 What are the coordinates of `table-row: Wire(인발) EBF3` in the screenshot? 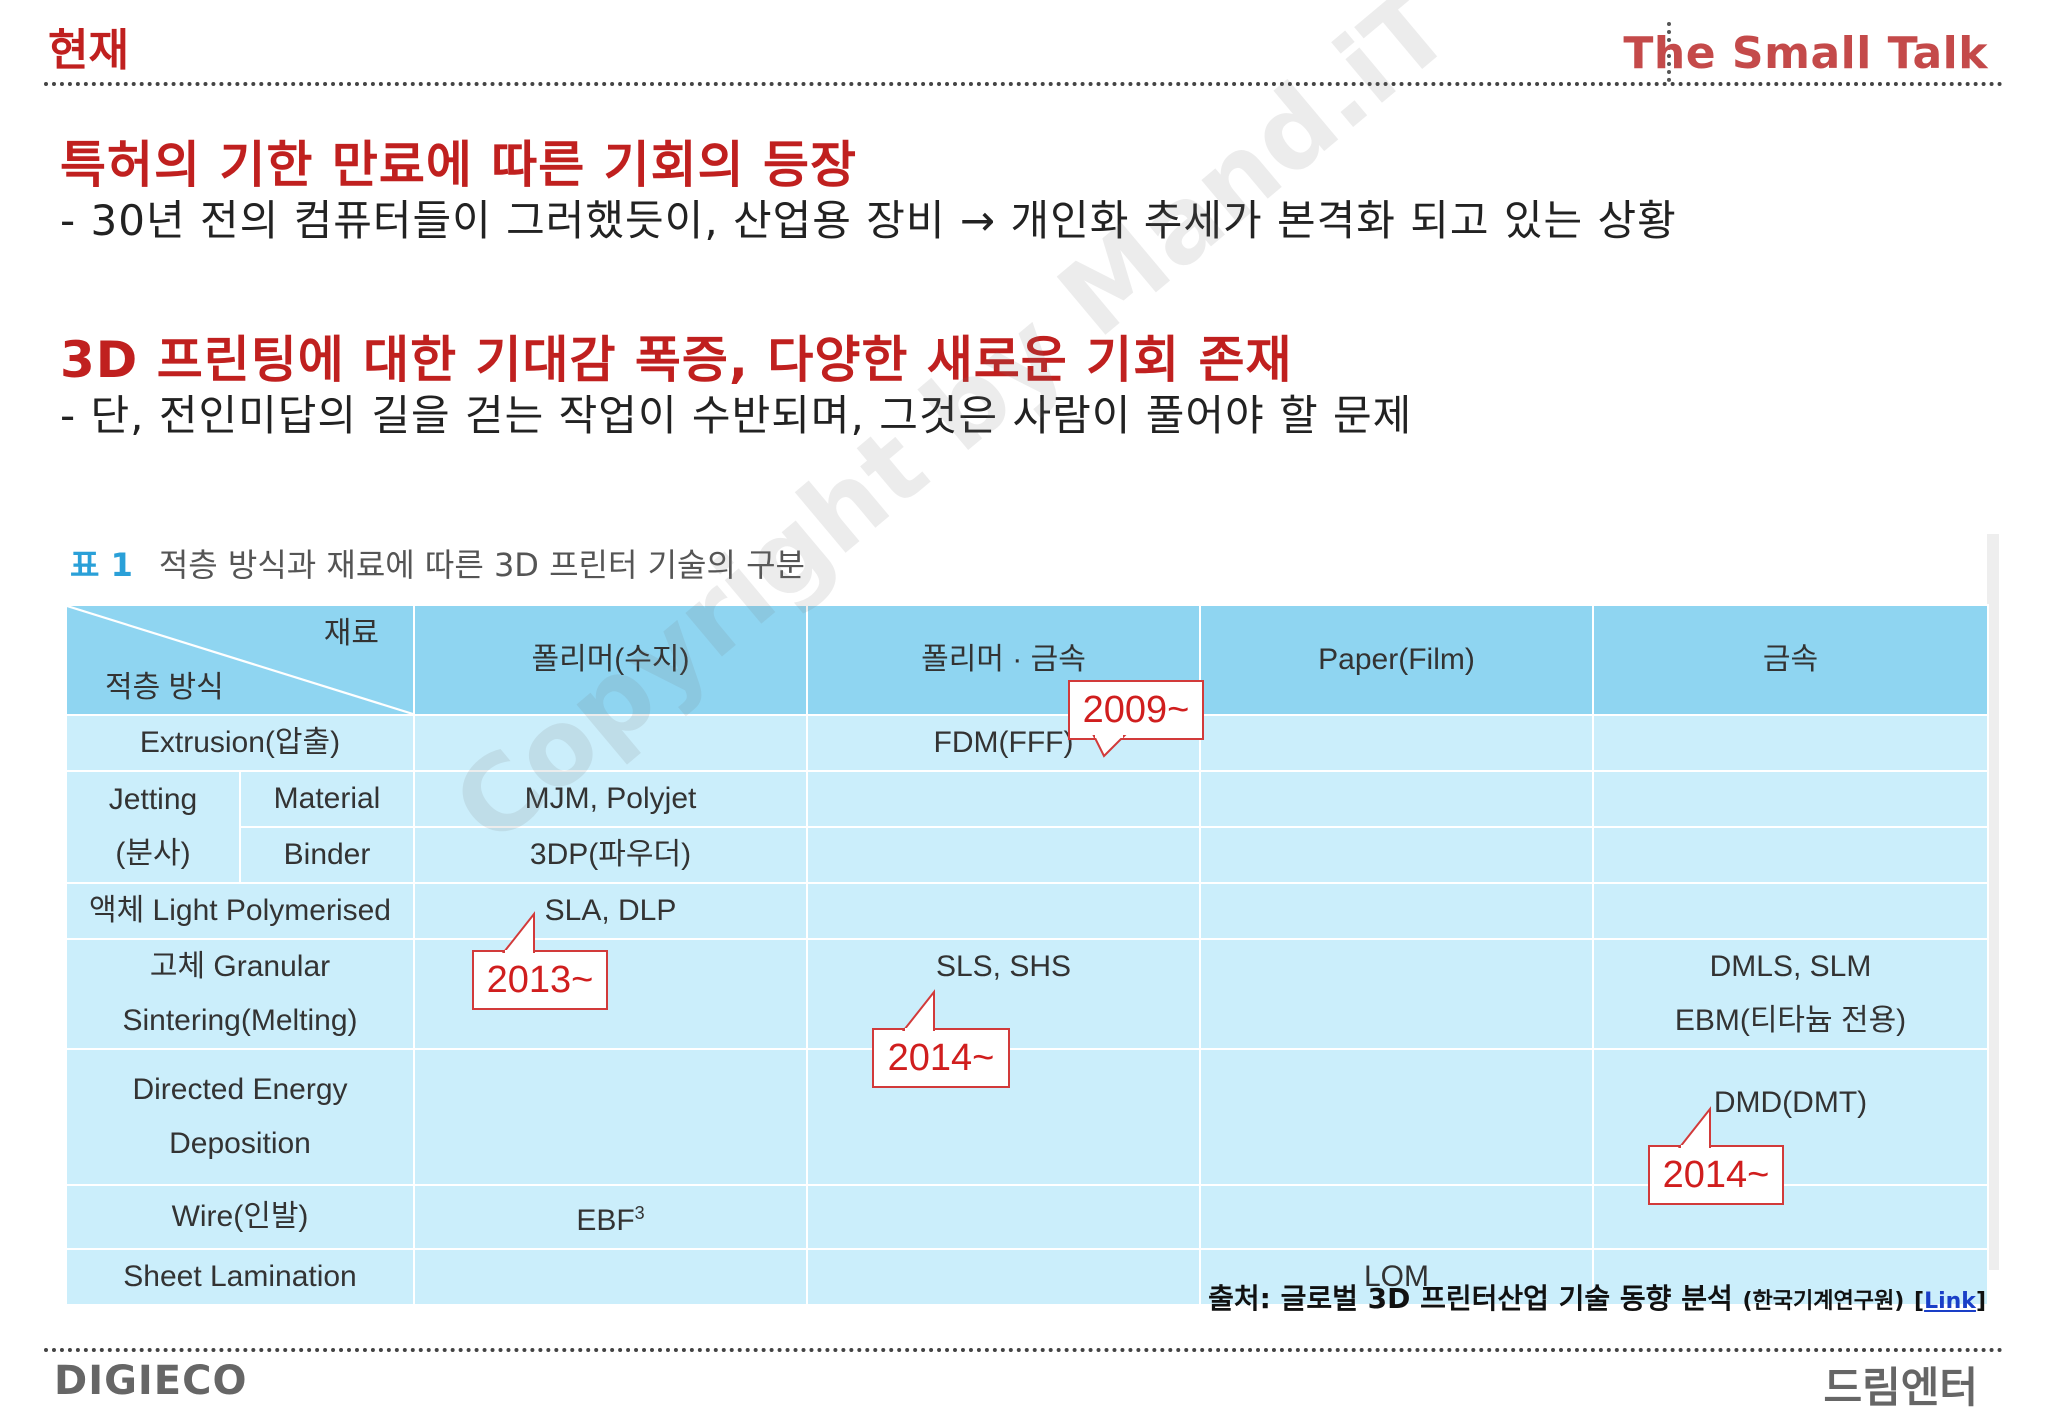 It's located at (1027, 1217).